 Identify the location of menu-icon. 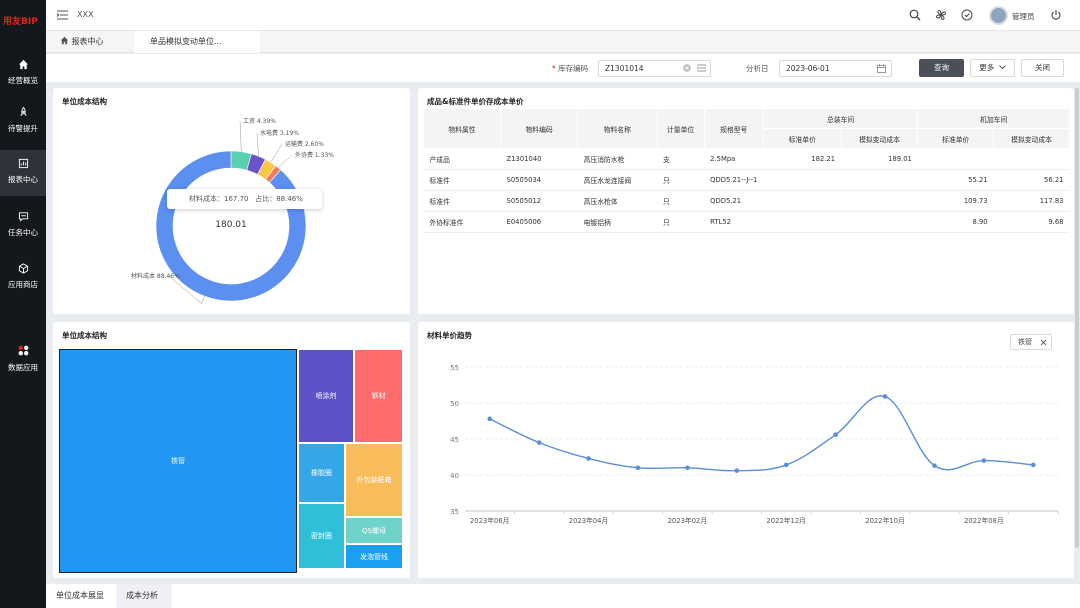
(62, 15).